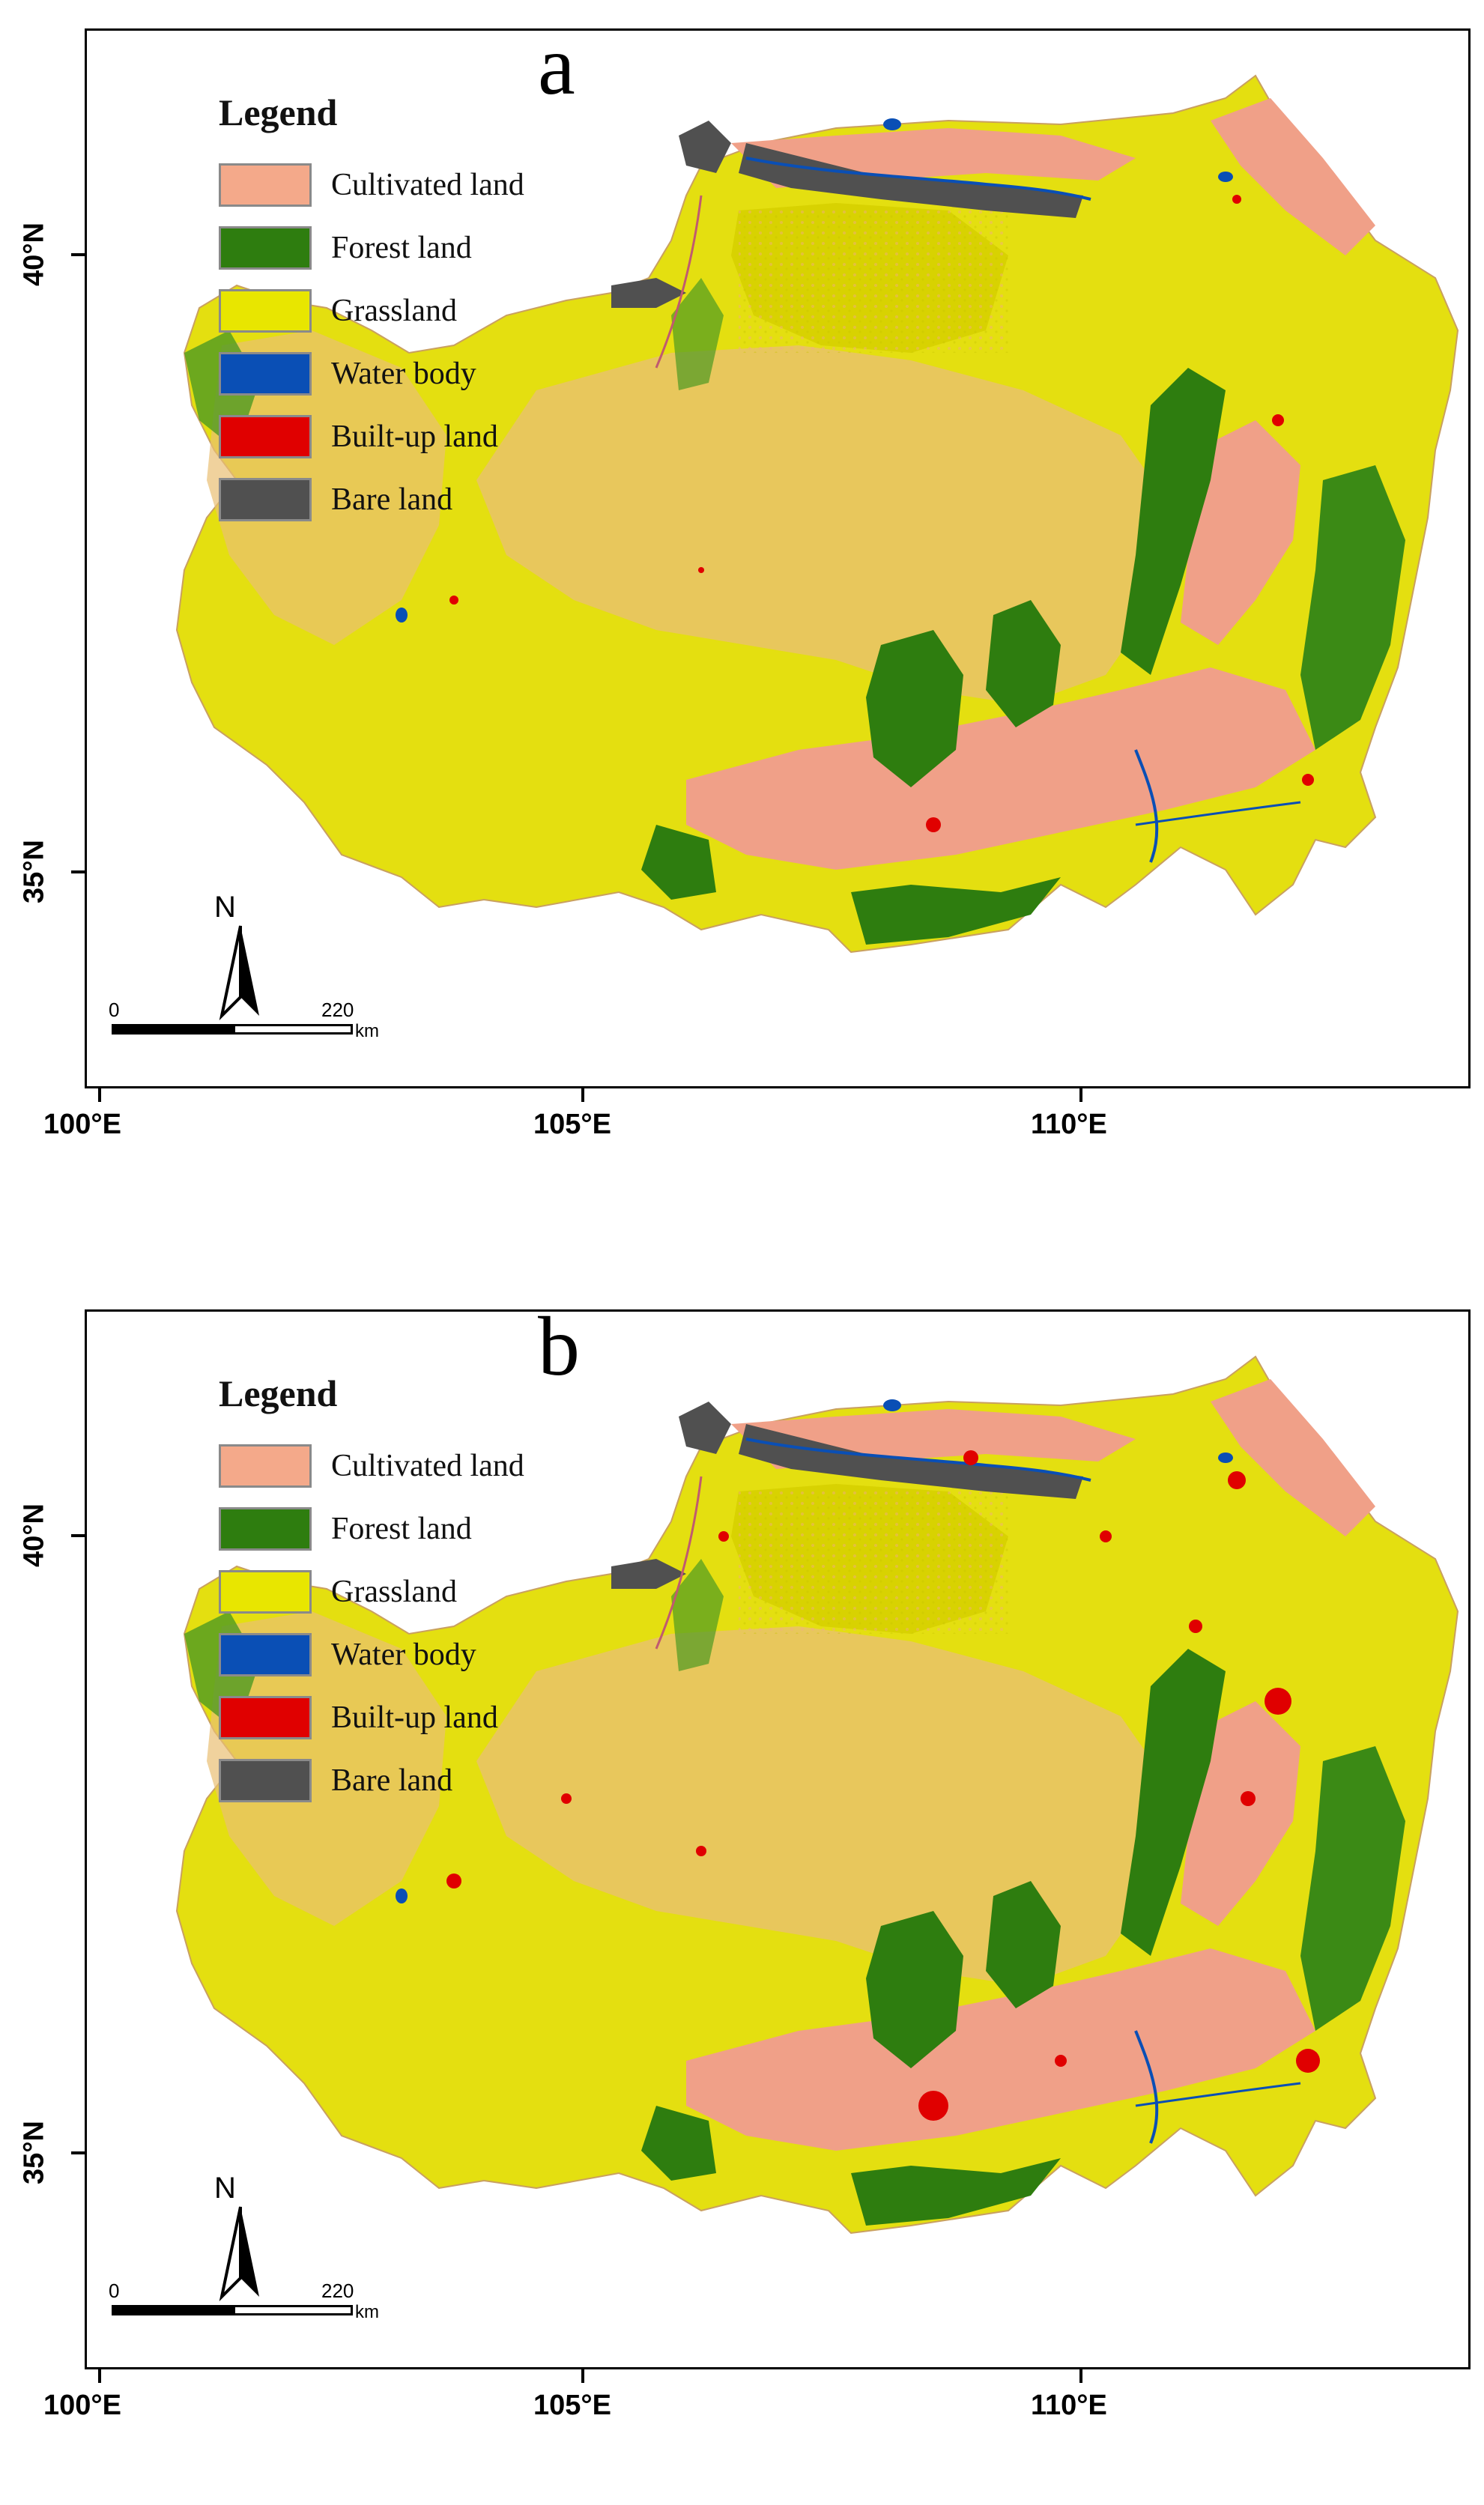 The height and width of the screenshot is (2505, 1484). Describe the element at coordinates (572, 2405) in the screenshot. I see `x-tick-label: 105°E` at that location.